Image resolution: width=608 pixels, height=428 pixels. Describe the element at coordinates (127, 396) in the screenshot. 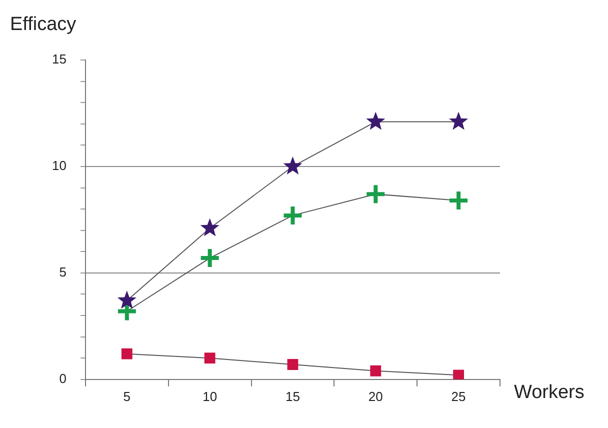

I see `x-tick-label: 5` at that location.